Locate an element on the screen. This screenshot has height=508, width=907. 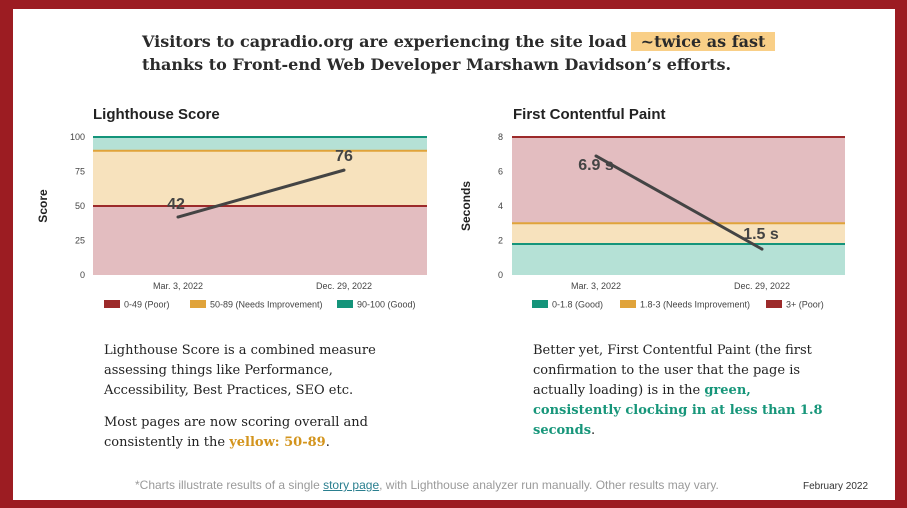
data-label: 42 is located at coordinates (176, 204).